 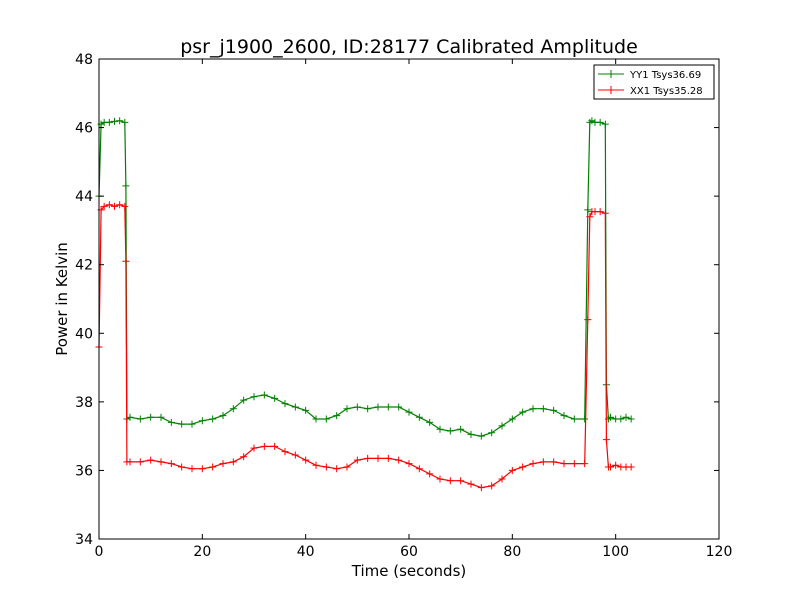 What do you see at coordinates (84, 403) in the screenshot?
I see `y-tick-label: 38` at bounding box center [84, 403].